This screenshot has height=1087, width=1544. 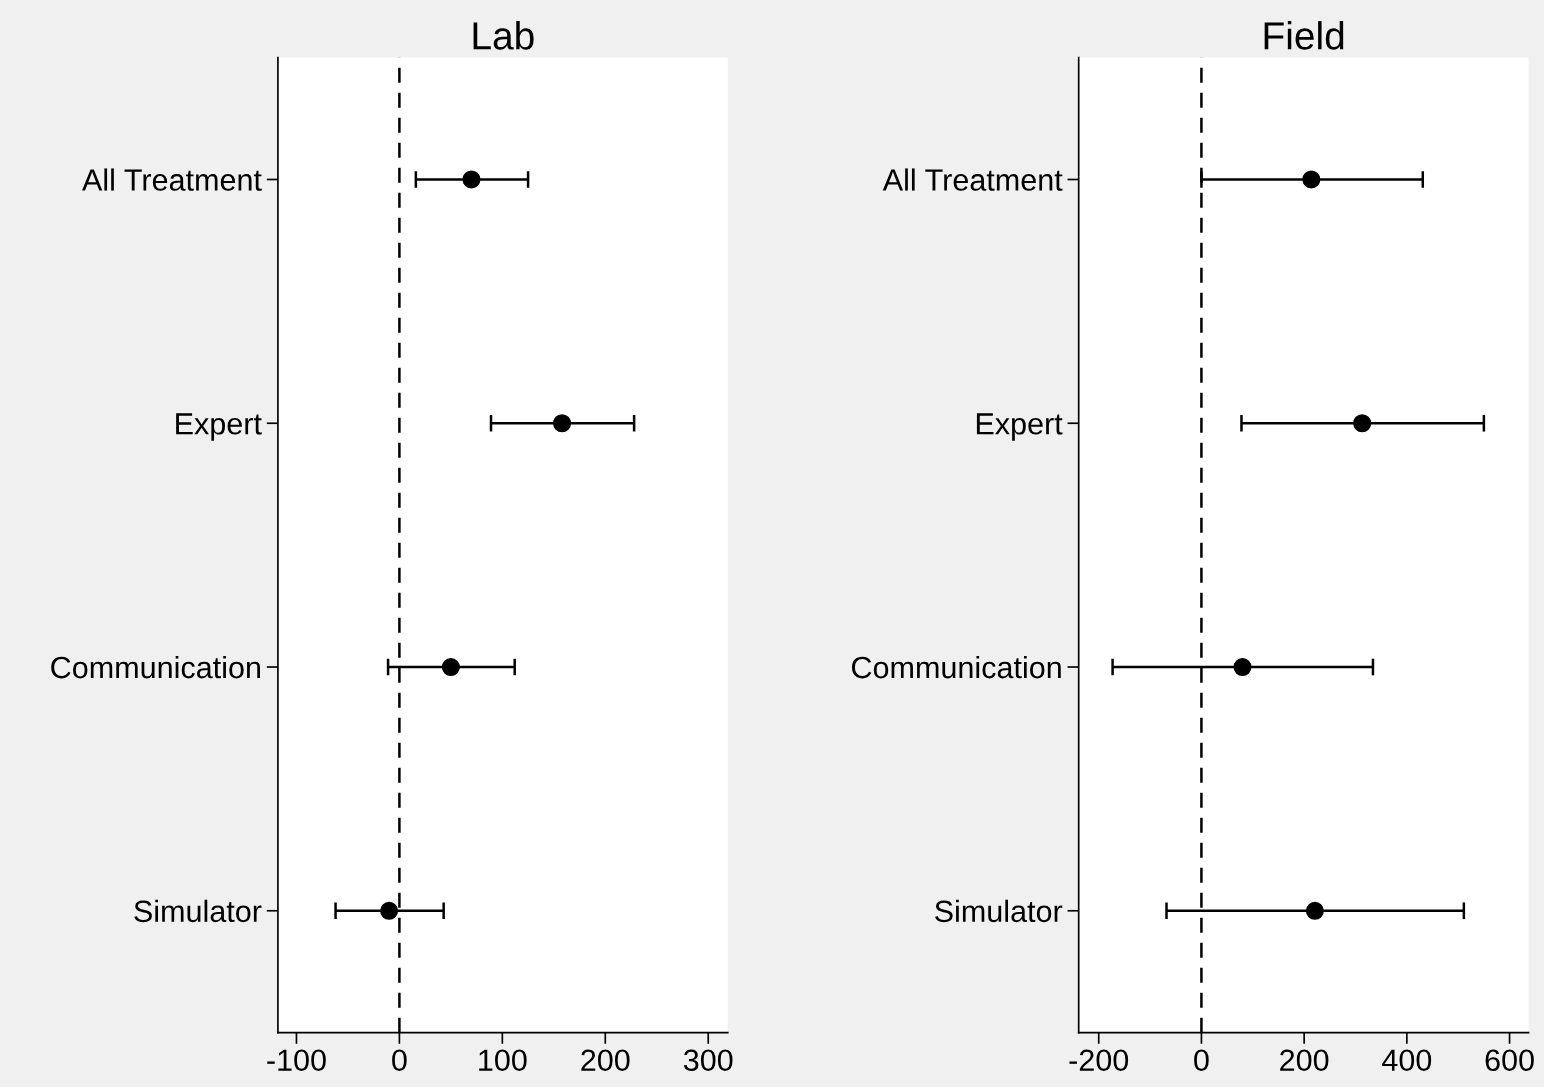 I want to click on chart-title: Field, so click(x=1304, y=35).